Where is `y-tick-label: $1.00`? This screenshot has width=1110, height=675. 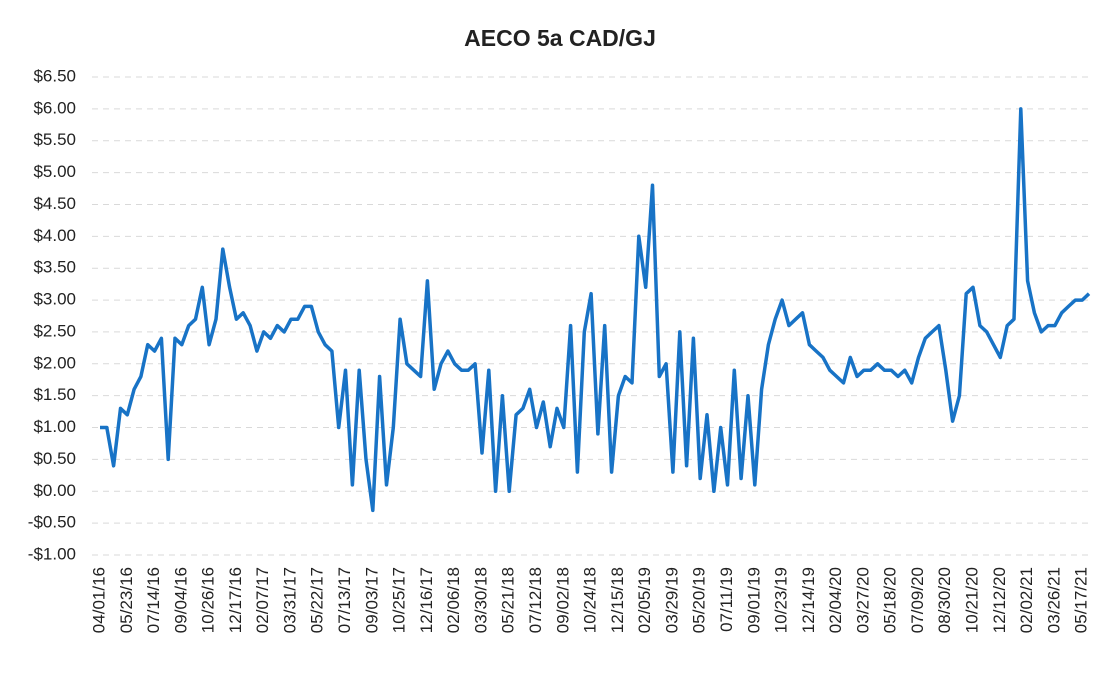 y-tick-label: $1.00 is located at coordinates (54, 426).